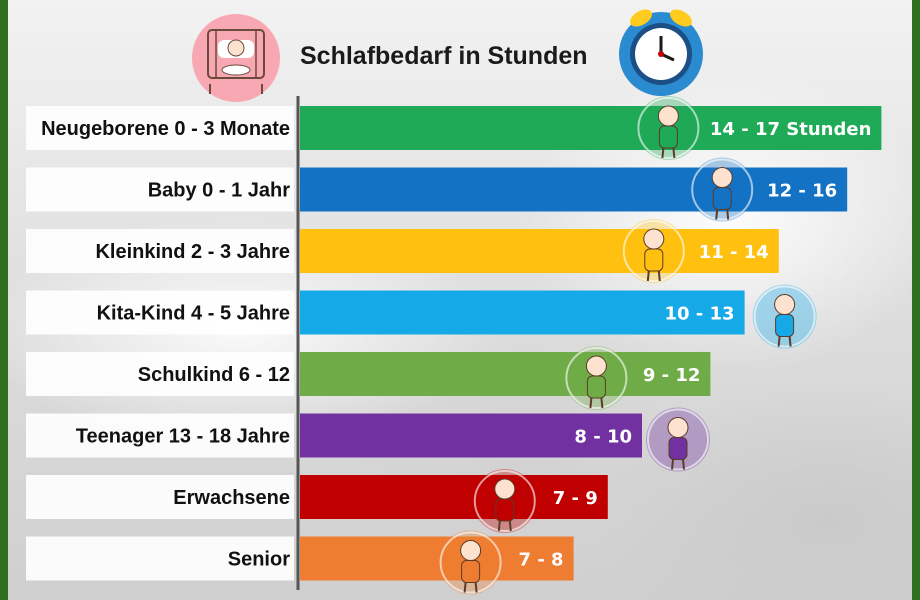 This screenshot has width=920, height=600. I want to click on value-label: 10 - 13, so click(699, 314).